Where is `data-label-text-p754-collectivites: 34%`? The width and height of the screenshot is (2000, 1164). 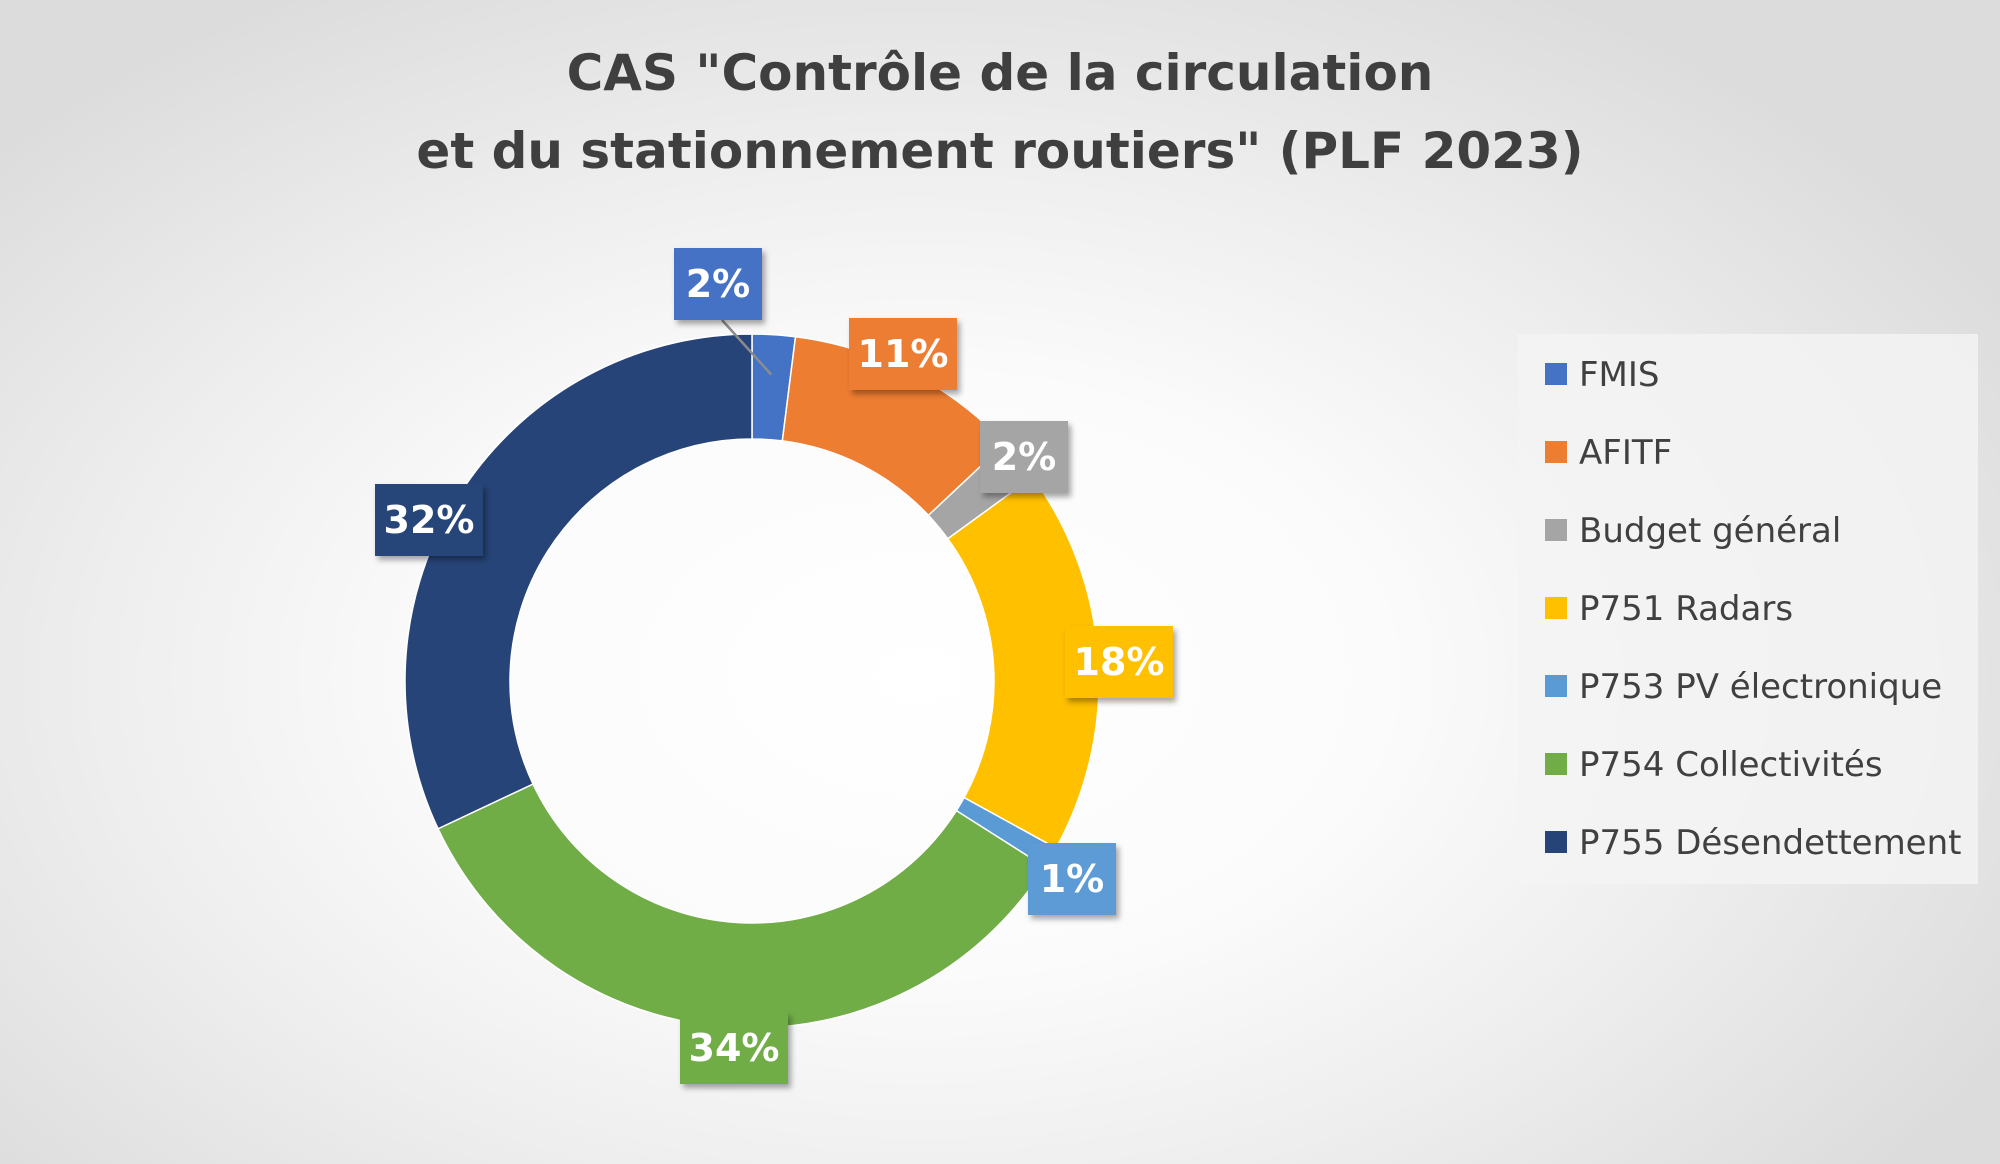
data-label-text-p754-collectivites: 34% is located at coordinates (734, 1048).